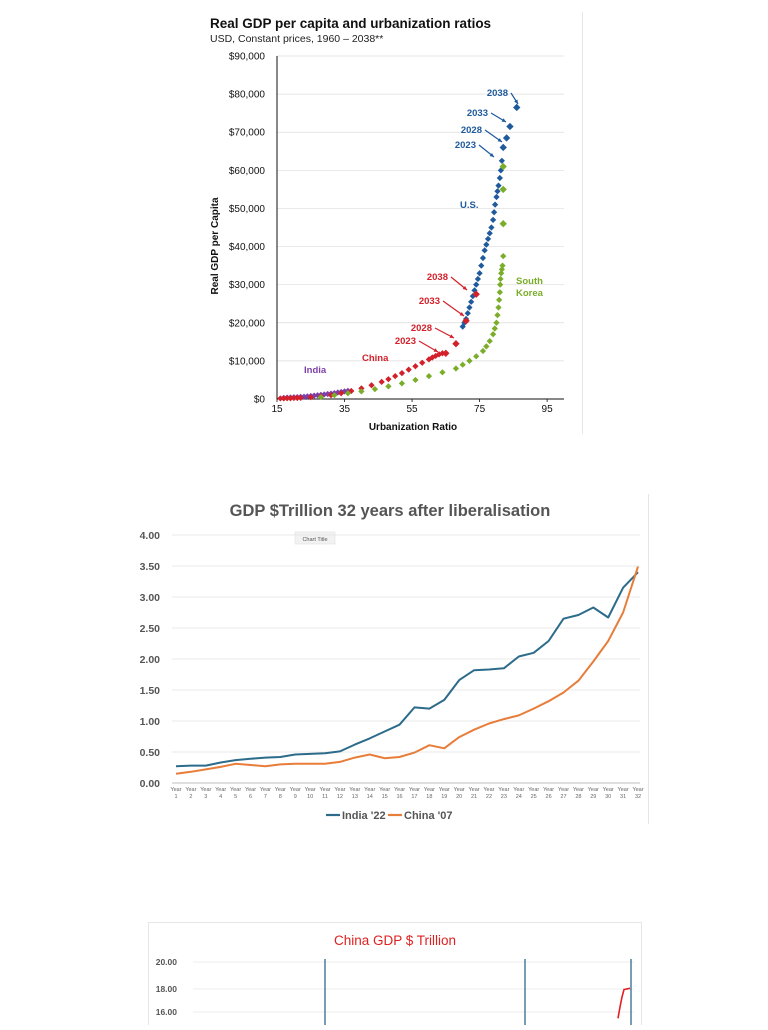 This screenshot has height=1030, width=768. Describe the element at coordinates (435, 350) in the screenshot. I see `china-2023-arrowhead` at that location.